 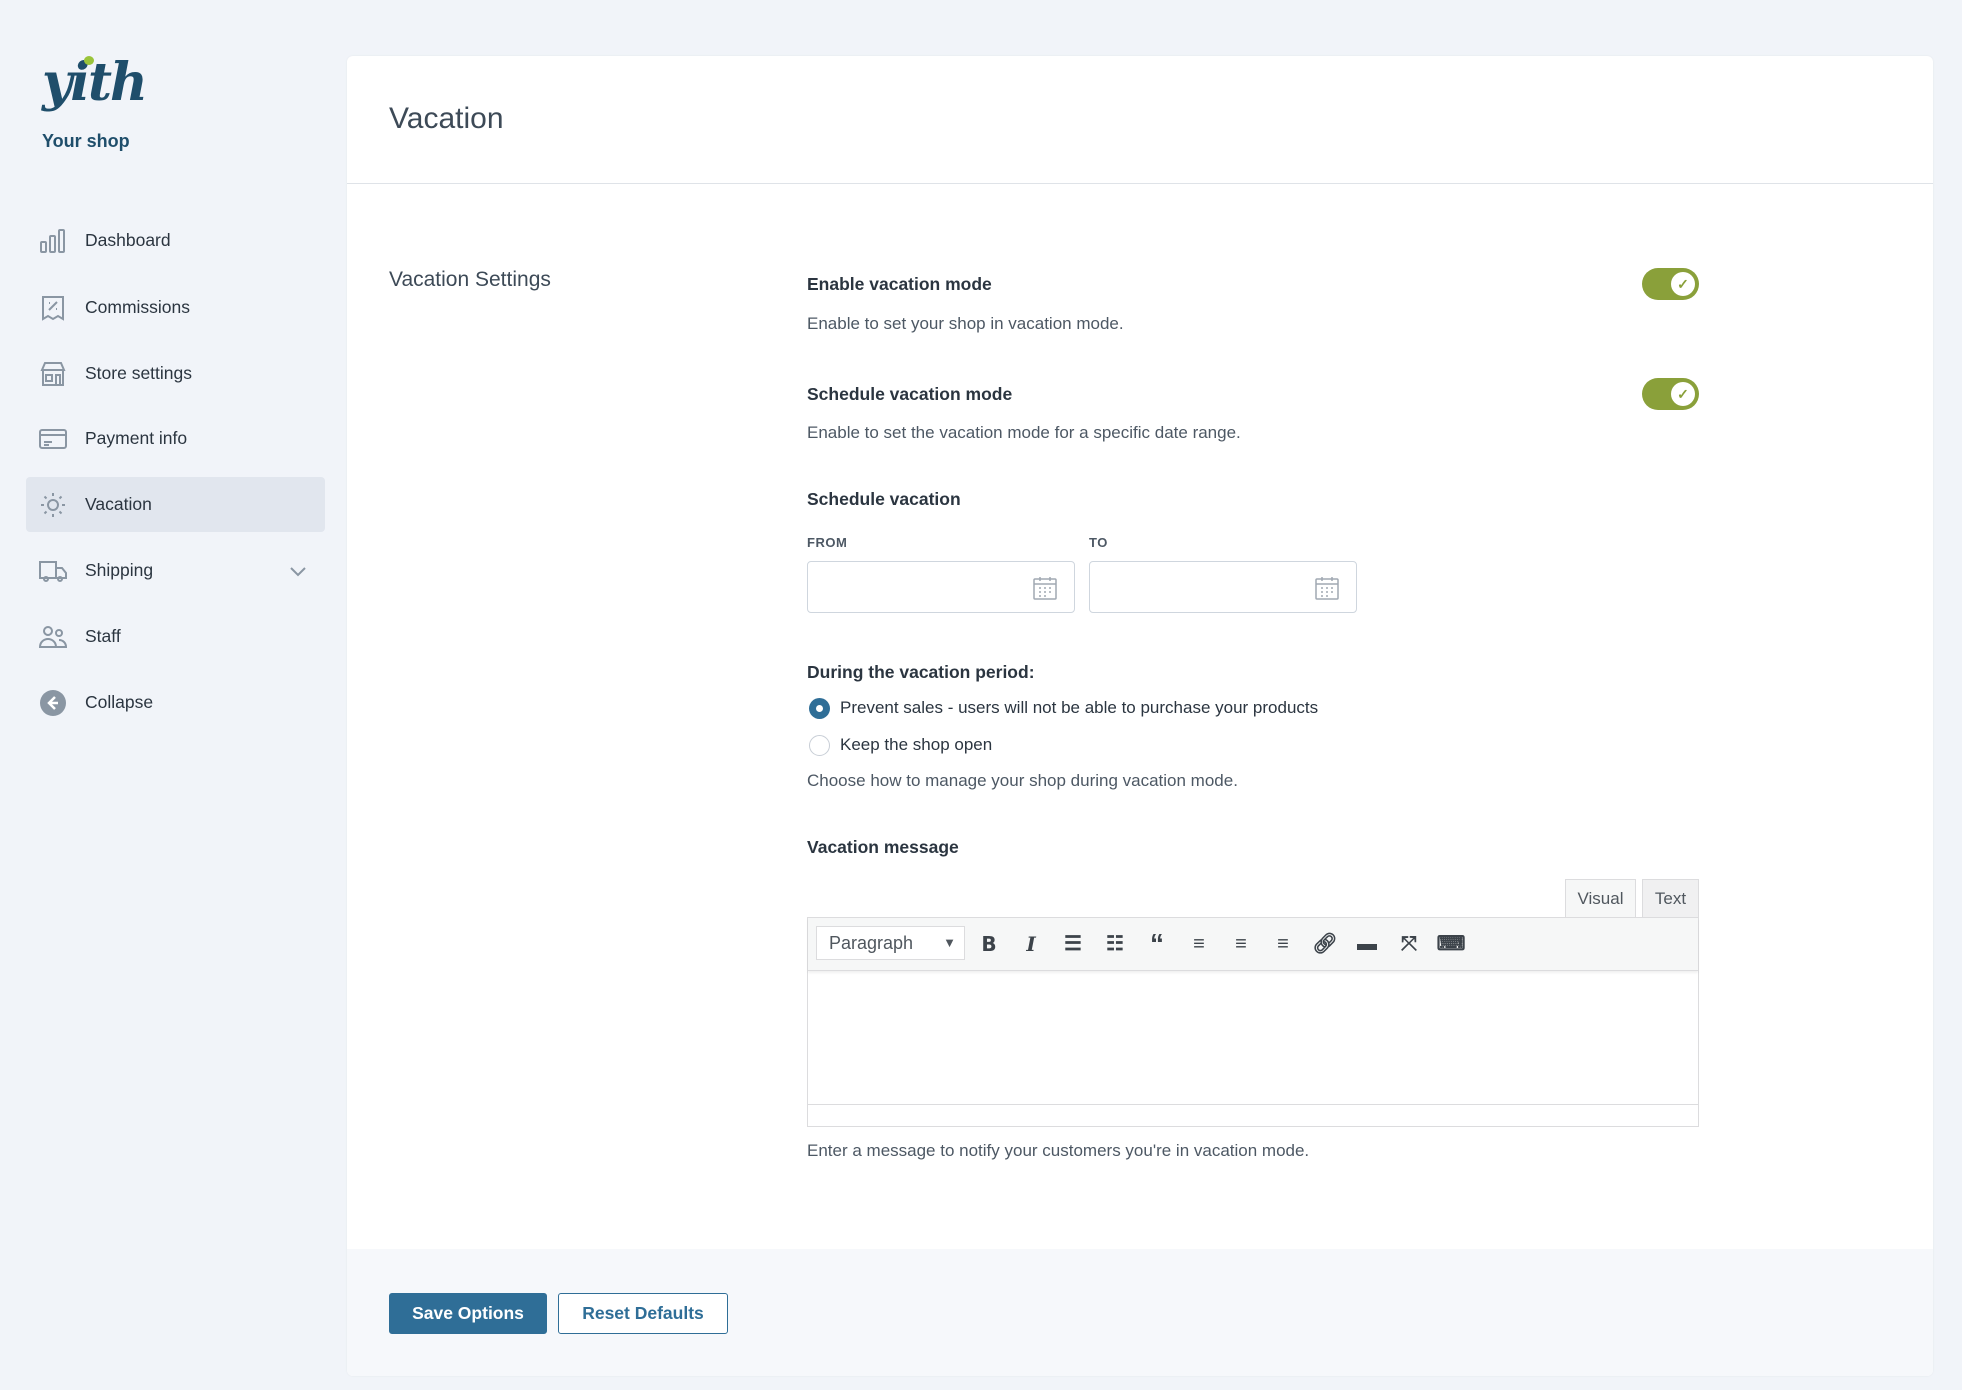 What do you see at coordinates (1409, 944) in the screenshot?
I see `fullscreen-icon: ⤧` at bounding box center [1409, 944].